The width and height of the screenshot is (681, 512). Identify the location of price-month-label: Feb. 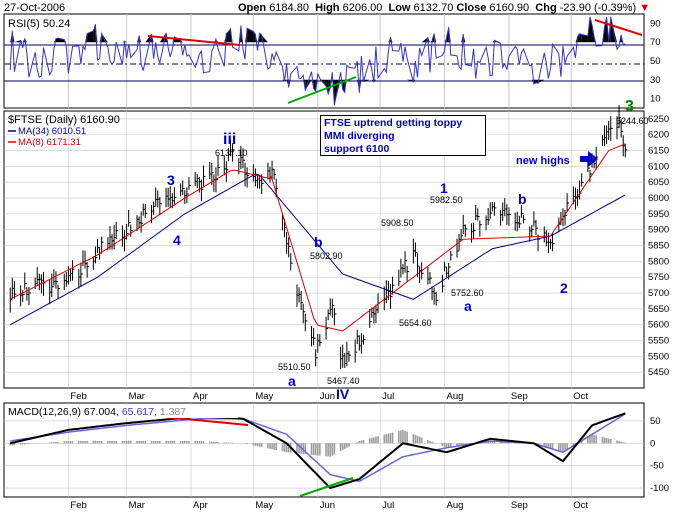
(78, 396).